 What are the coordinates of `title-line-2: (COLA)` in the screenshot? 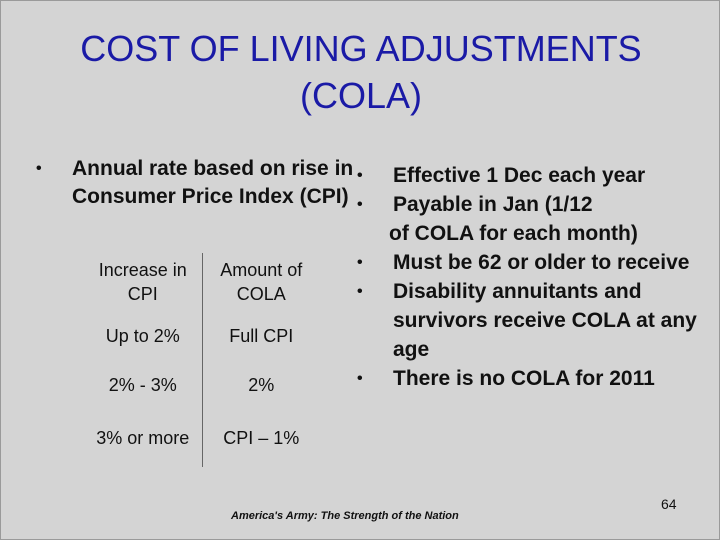 It's located at (360, 95).